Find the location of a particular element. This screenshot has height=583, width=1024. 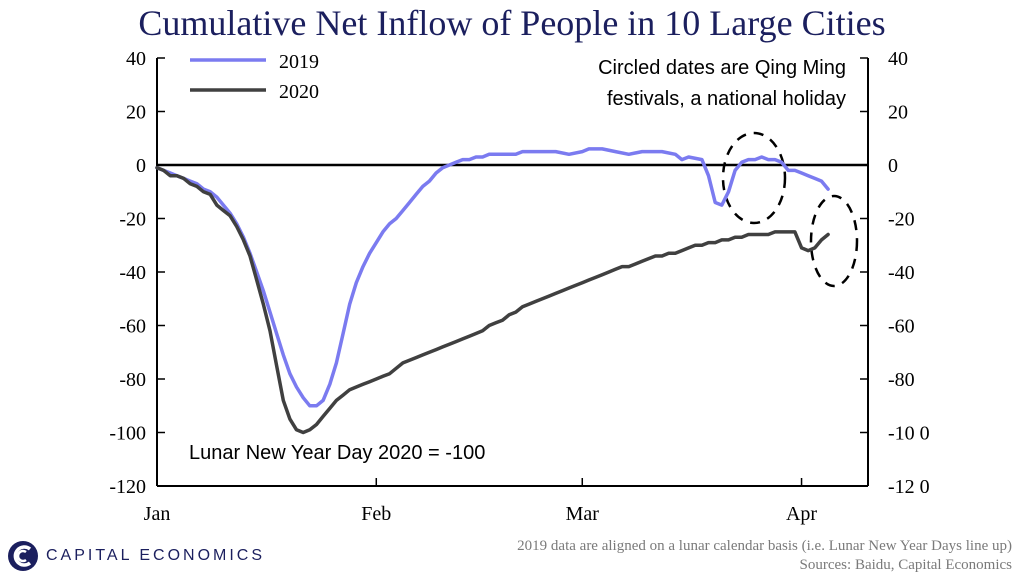

x-ticks: Jan Feb Mar Apr is located at coordinates (480, 501).